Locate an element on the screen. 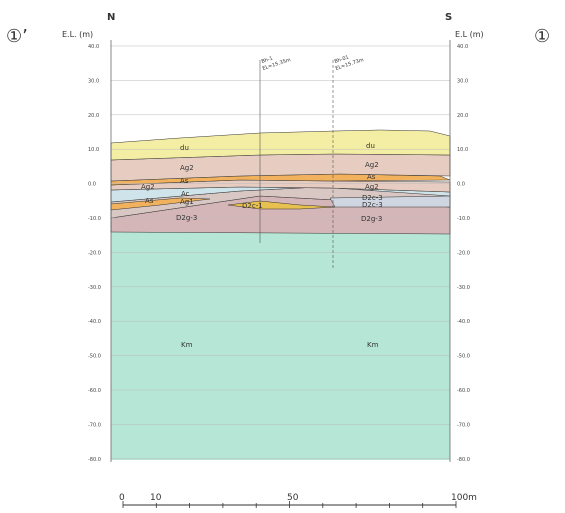 This screenshot has height=513, width=565. elevation-tick-right: -50.0 is located at coordinates (463, 357).